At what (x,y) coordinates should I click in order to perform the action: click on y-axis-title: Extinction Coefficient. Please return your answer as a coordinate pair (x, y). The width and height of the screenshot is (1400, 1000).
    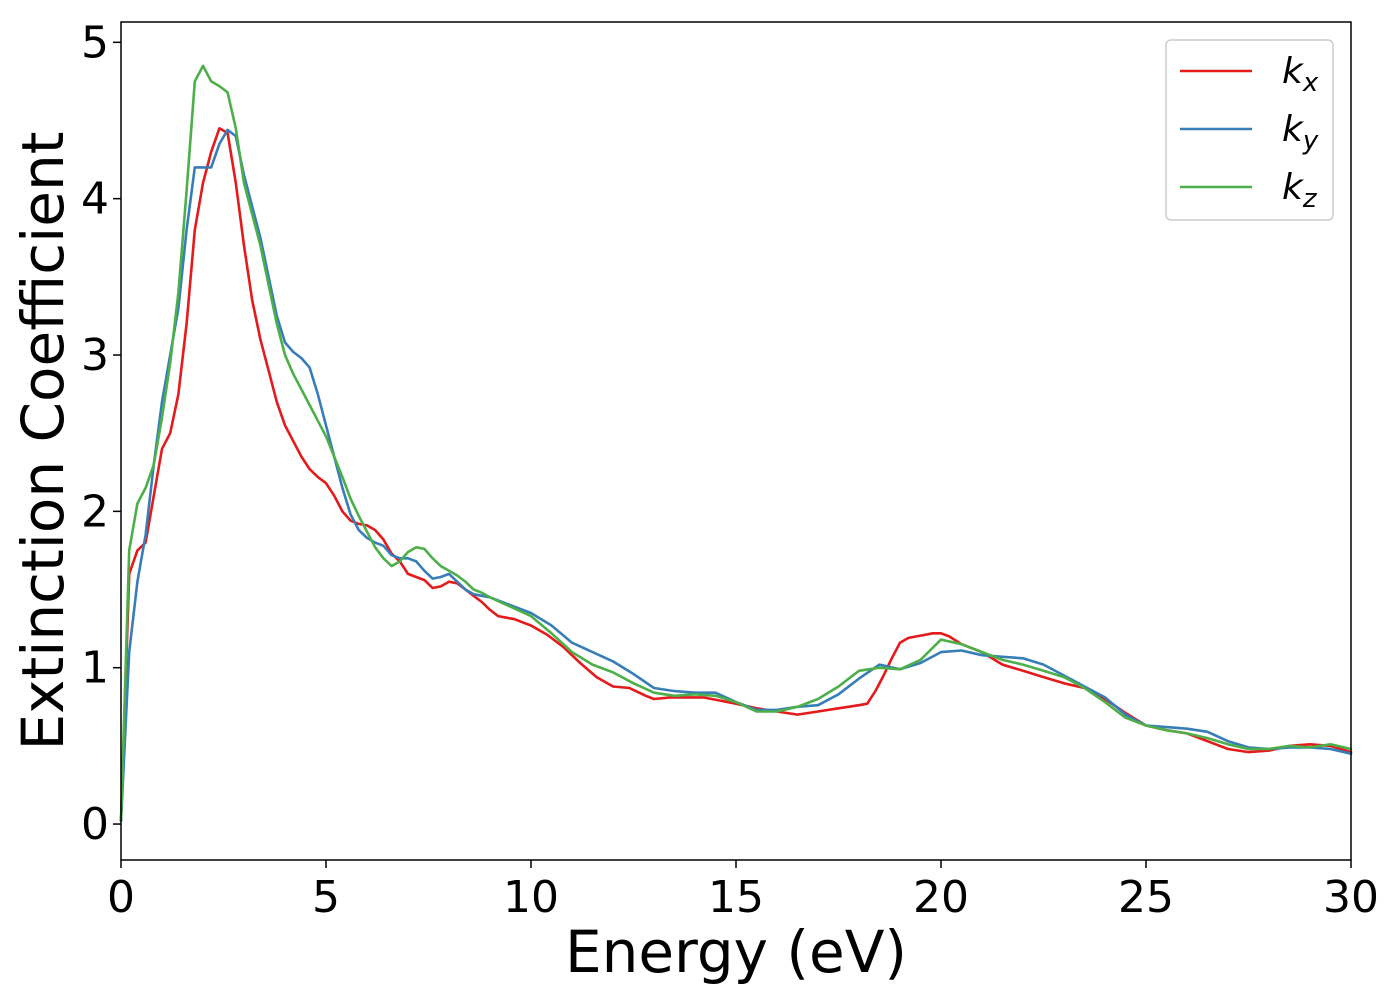
    Looking at the image, I should click on (43, 441).